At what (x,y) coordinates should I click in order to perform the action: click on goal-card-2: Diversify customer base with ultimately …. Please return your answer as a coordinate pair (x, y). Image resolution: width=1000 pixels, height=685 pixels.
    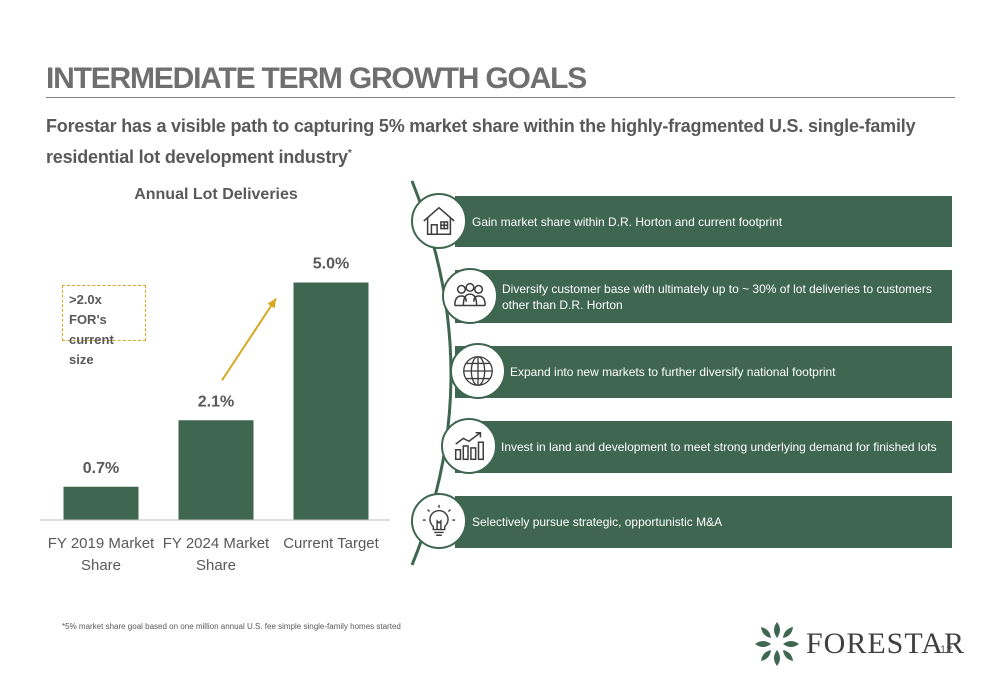
    Looking at the image, I should click on (703, 296).